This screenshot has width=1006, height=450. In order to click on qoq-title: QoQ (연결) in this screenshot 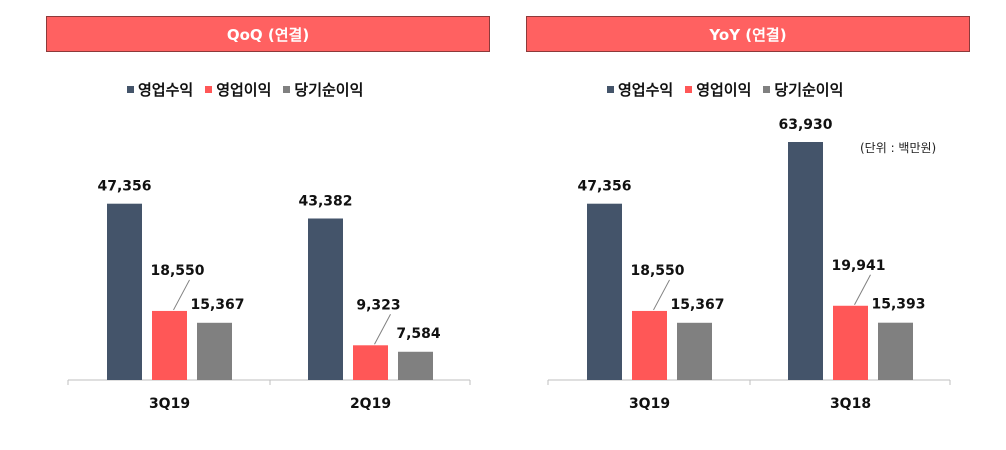, I will do `click(268, 34)`.